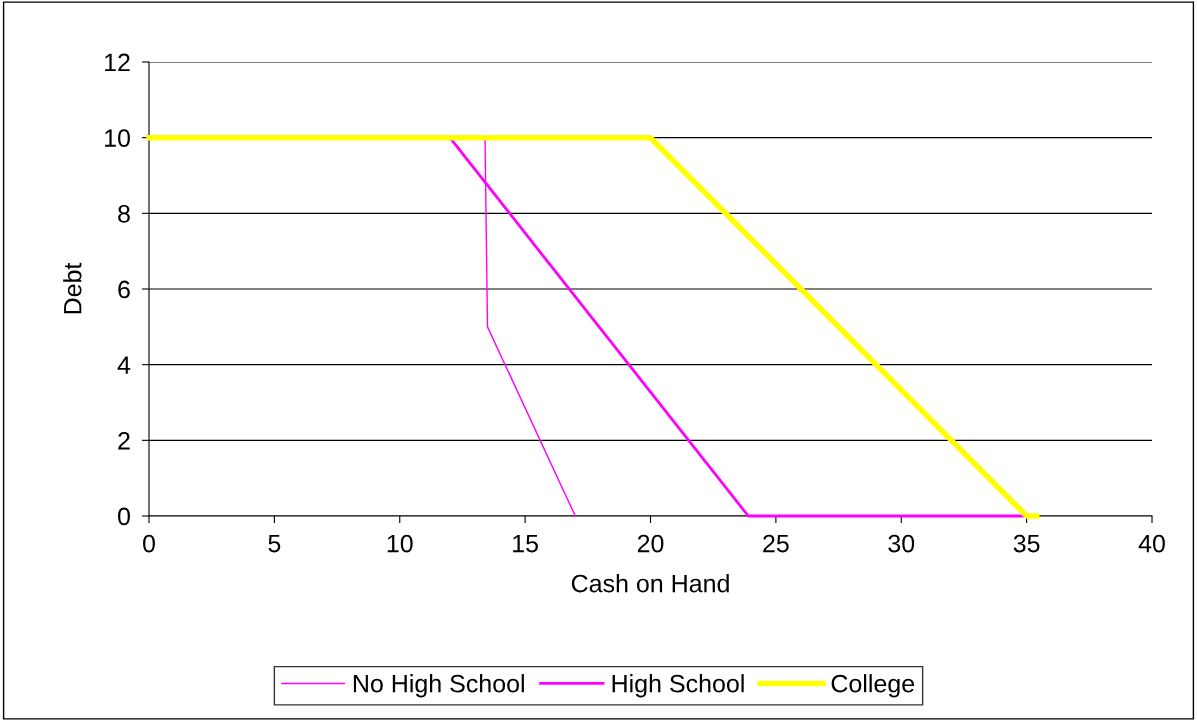 The image size is (1197, 721). I want to click on y-tick-label: 0, so click(124, 516).